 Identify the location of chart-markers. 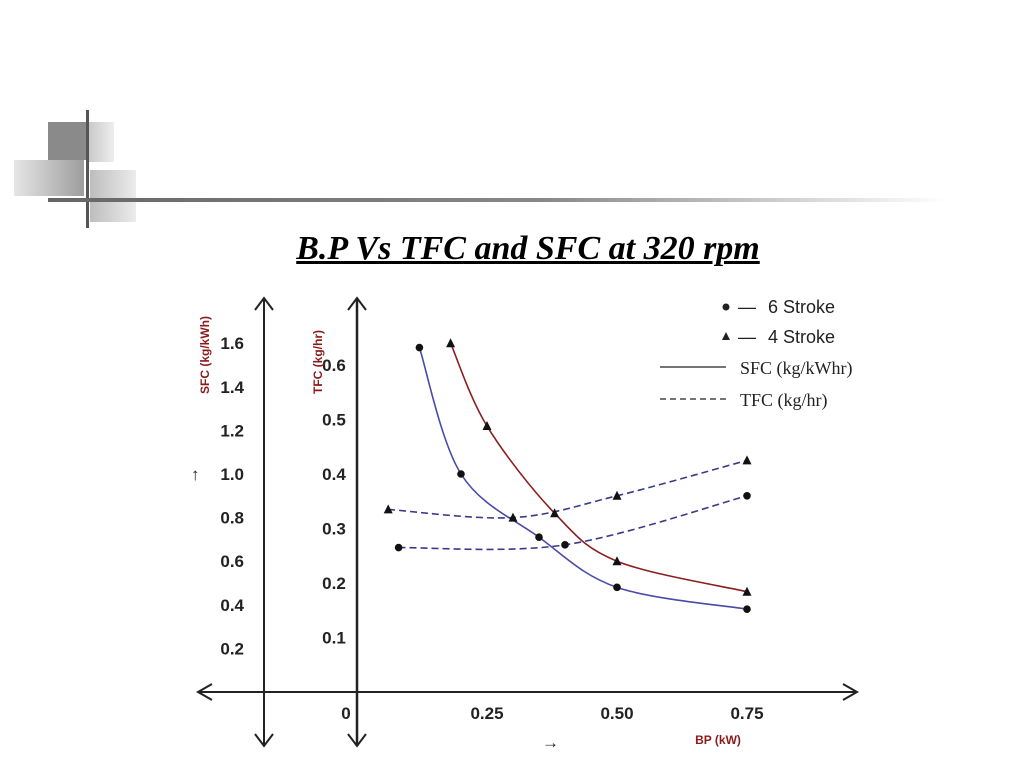
(567, 475).